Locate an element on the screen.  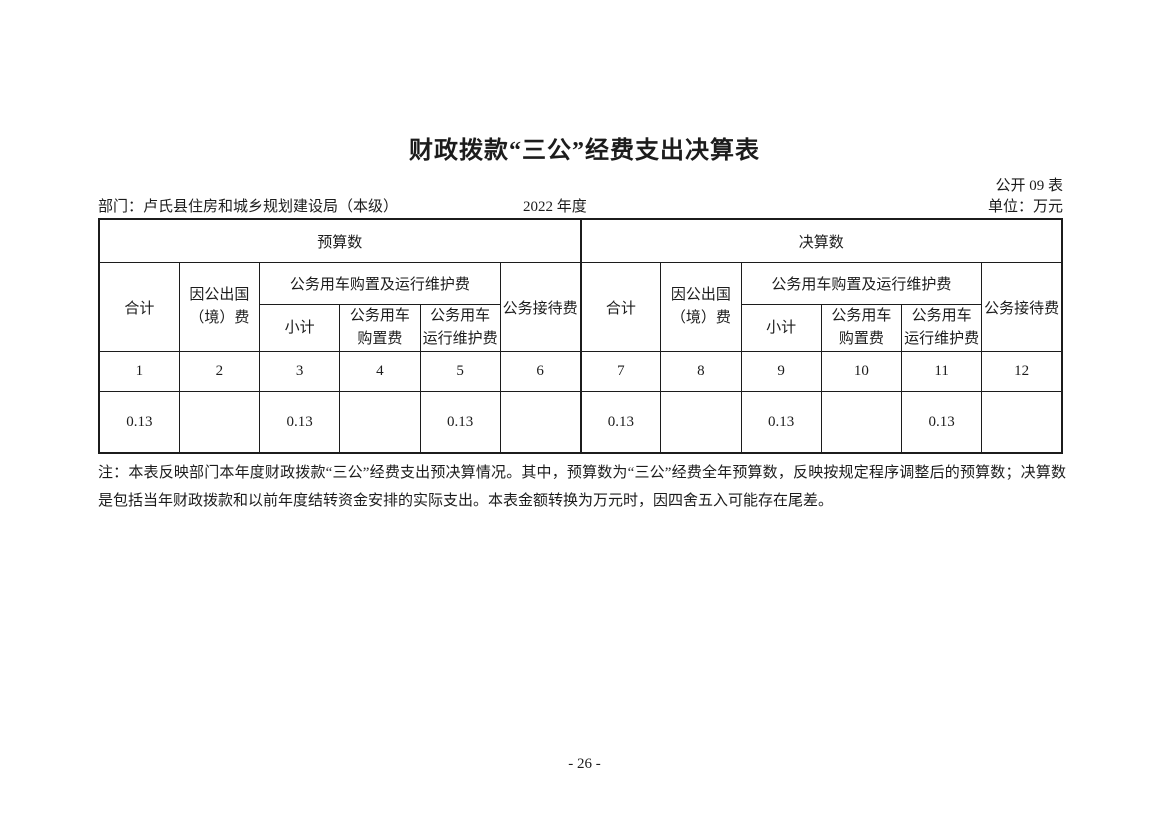
department-label: 部门：卢氏县住房和城乡规划建设局（本级） is located at coordinates (248, 207).